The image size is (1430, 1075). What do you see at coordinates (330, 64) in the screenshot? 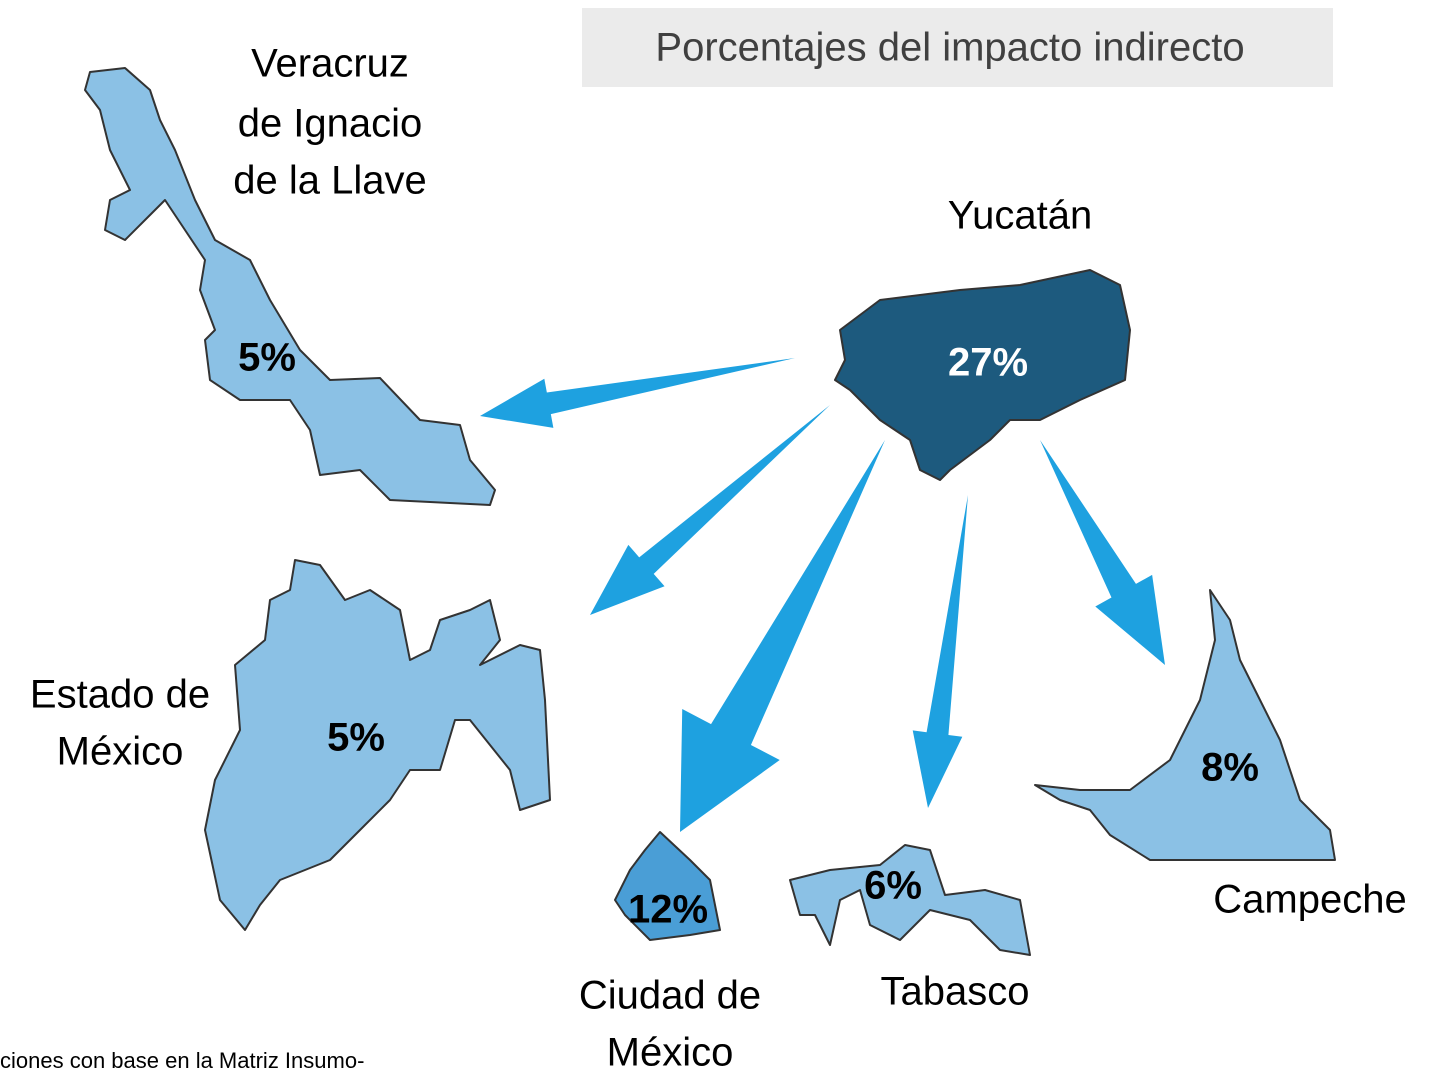
I see `state-name: Veracruz` at bounding box center [330, 64].